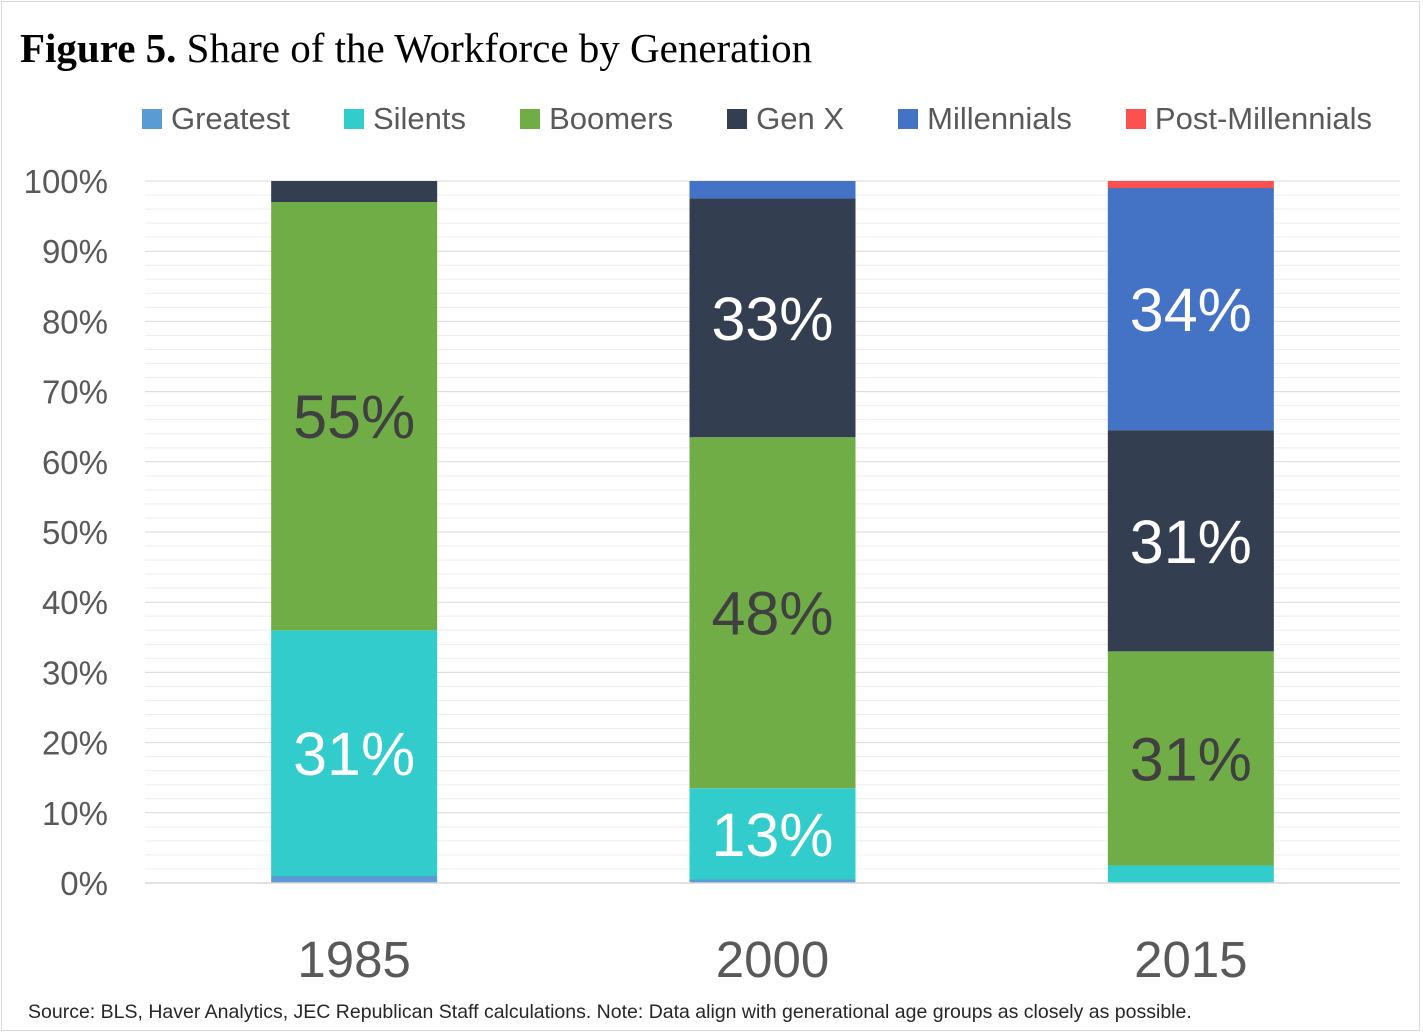 This screenshot has height=1034, width=1423. Describe the element at coordinates (1190, 874) in the screenshot. I see `bar-silents-2015` at that location.